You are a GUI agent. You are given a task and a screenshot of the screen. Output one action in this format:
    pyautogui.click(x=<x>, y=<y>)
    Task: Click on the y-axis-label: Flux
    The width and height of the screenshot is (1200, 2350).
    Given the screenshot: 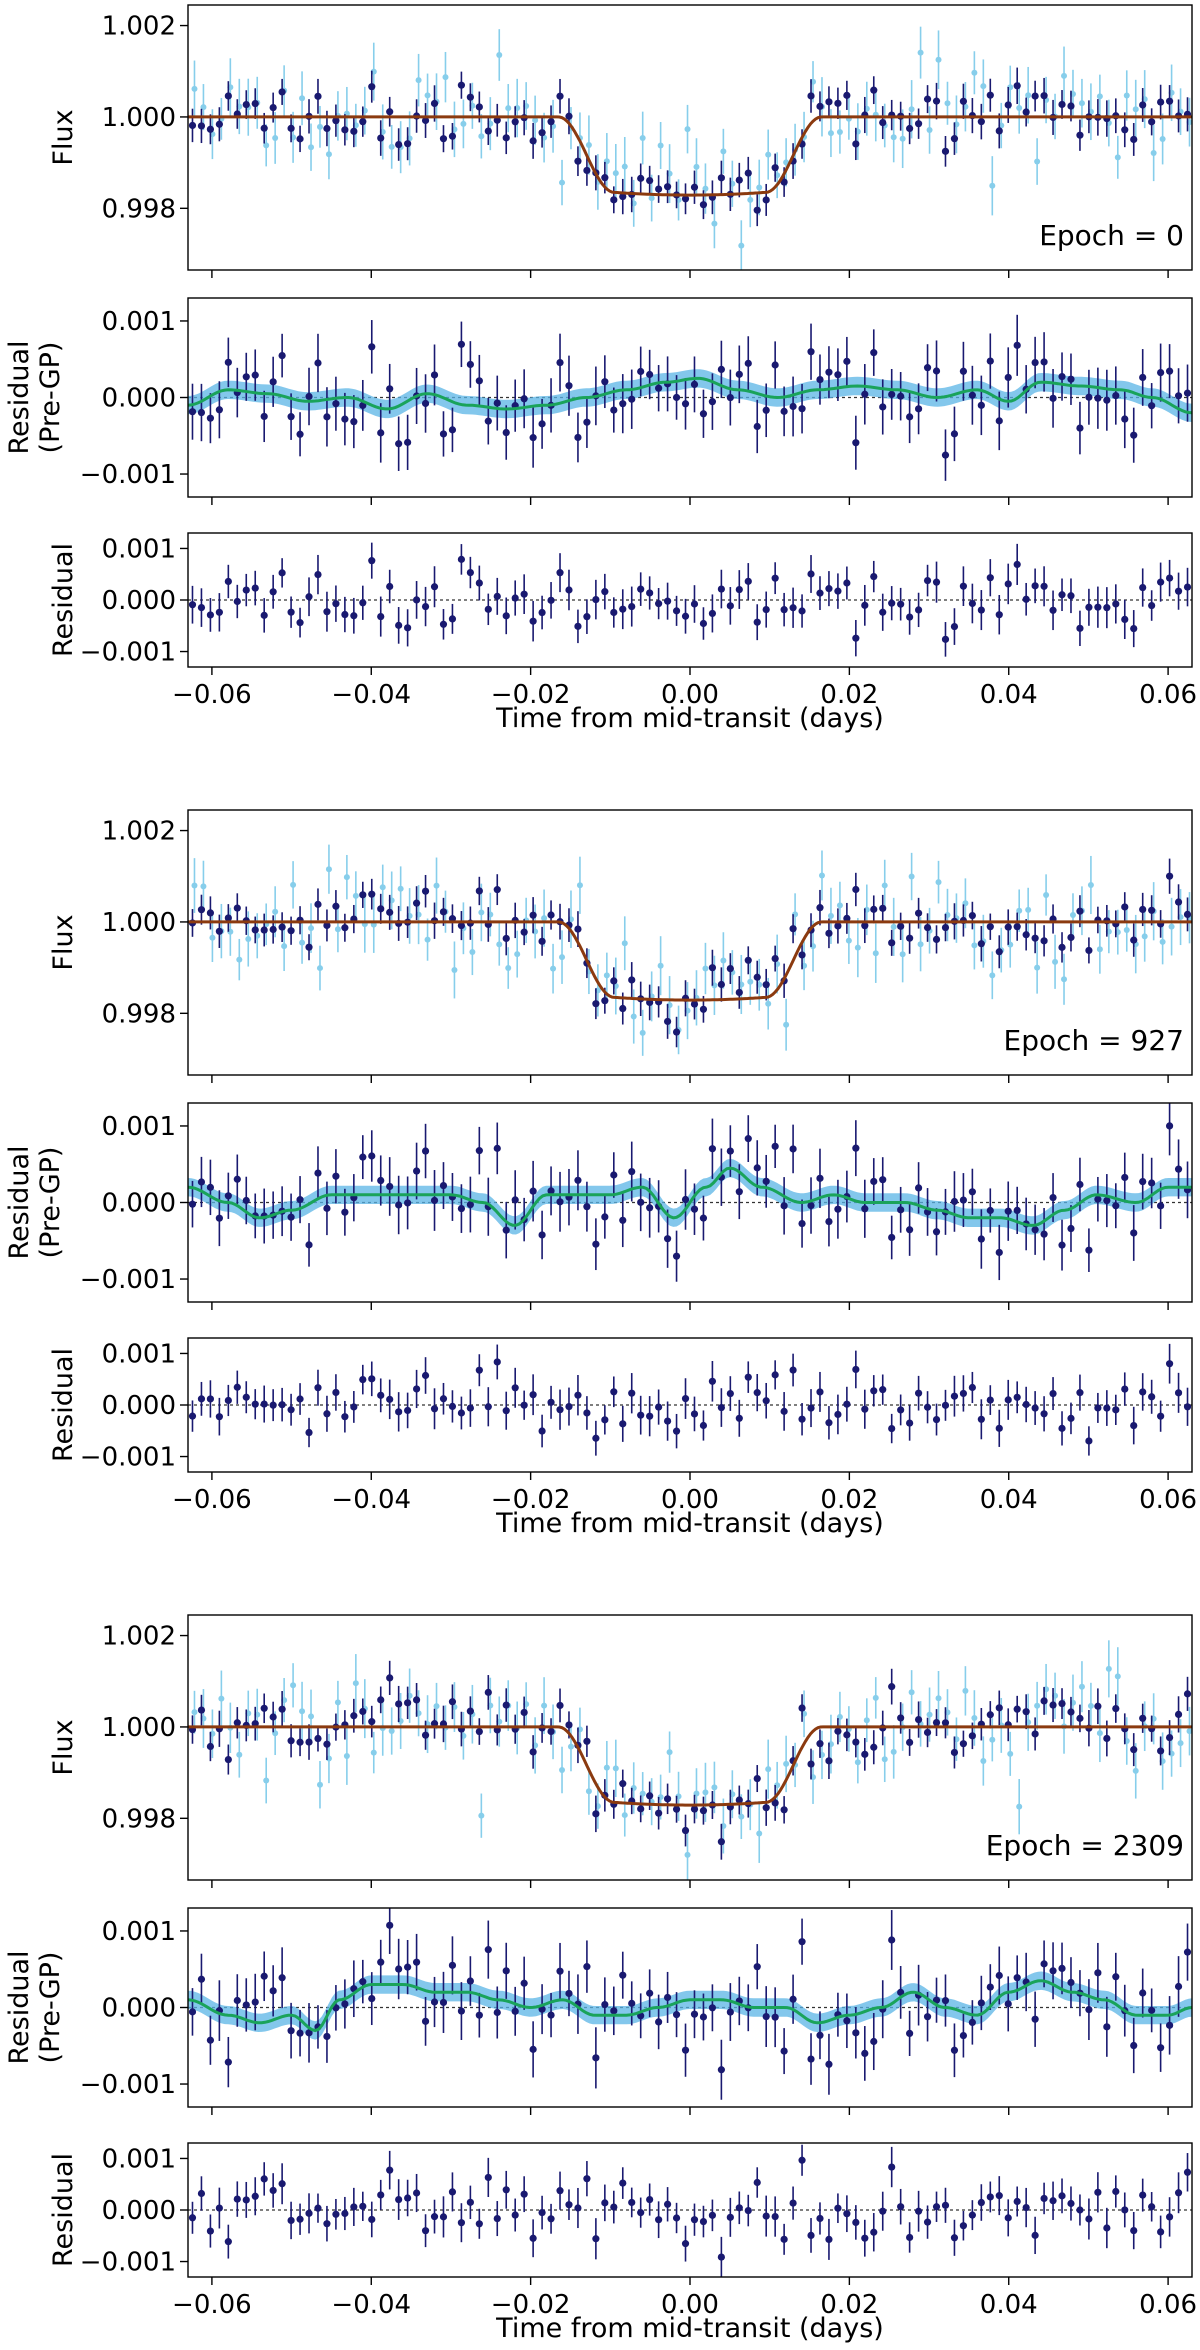 What is the action you would take?
    pyautogui.click(x=63, y=1747)
    